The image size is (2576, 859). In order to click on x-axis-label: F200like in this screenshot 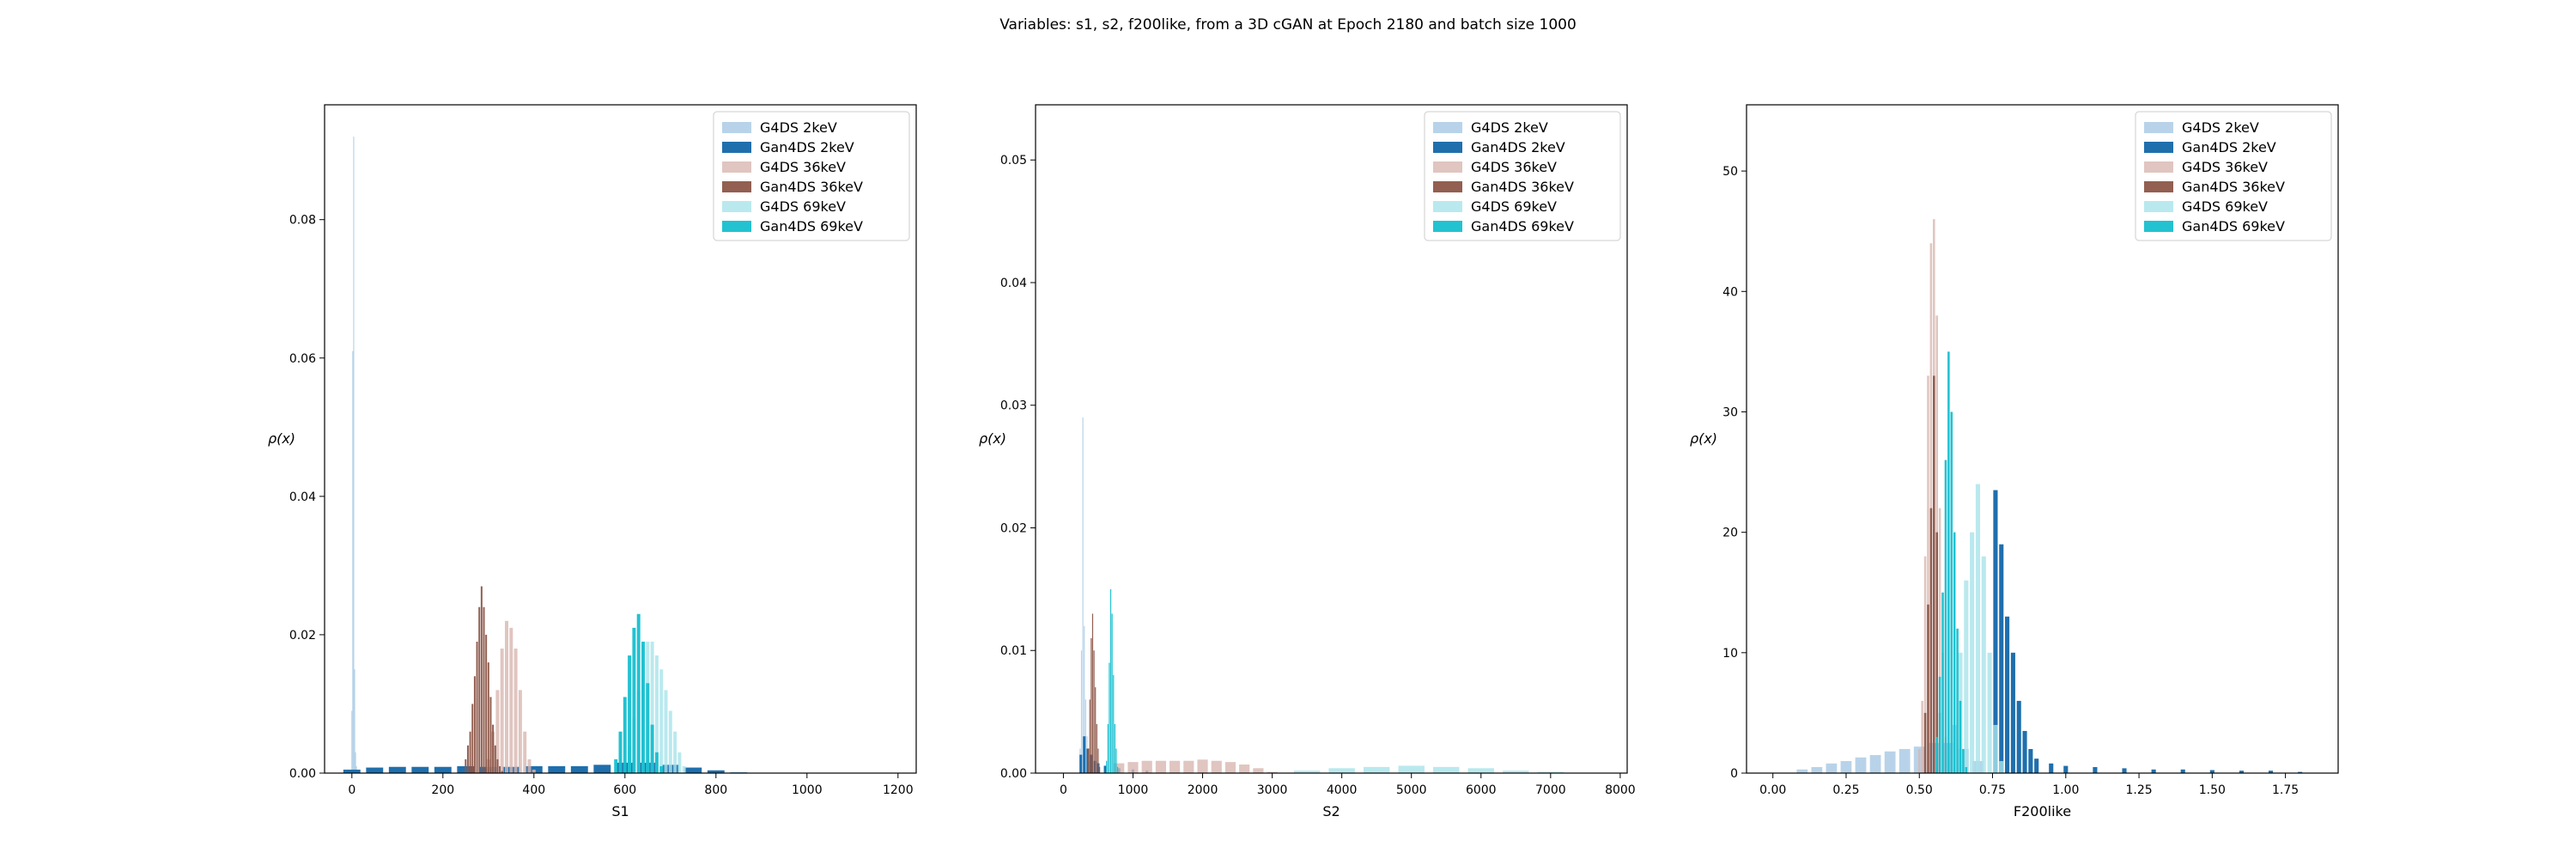, I will do `click(2042, 811)`.